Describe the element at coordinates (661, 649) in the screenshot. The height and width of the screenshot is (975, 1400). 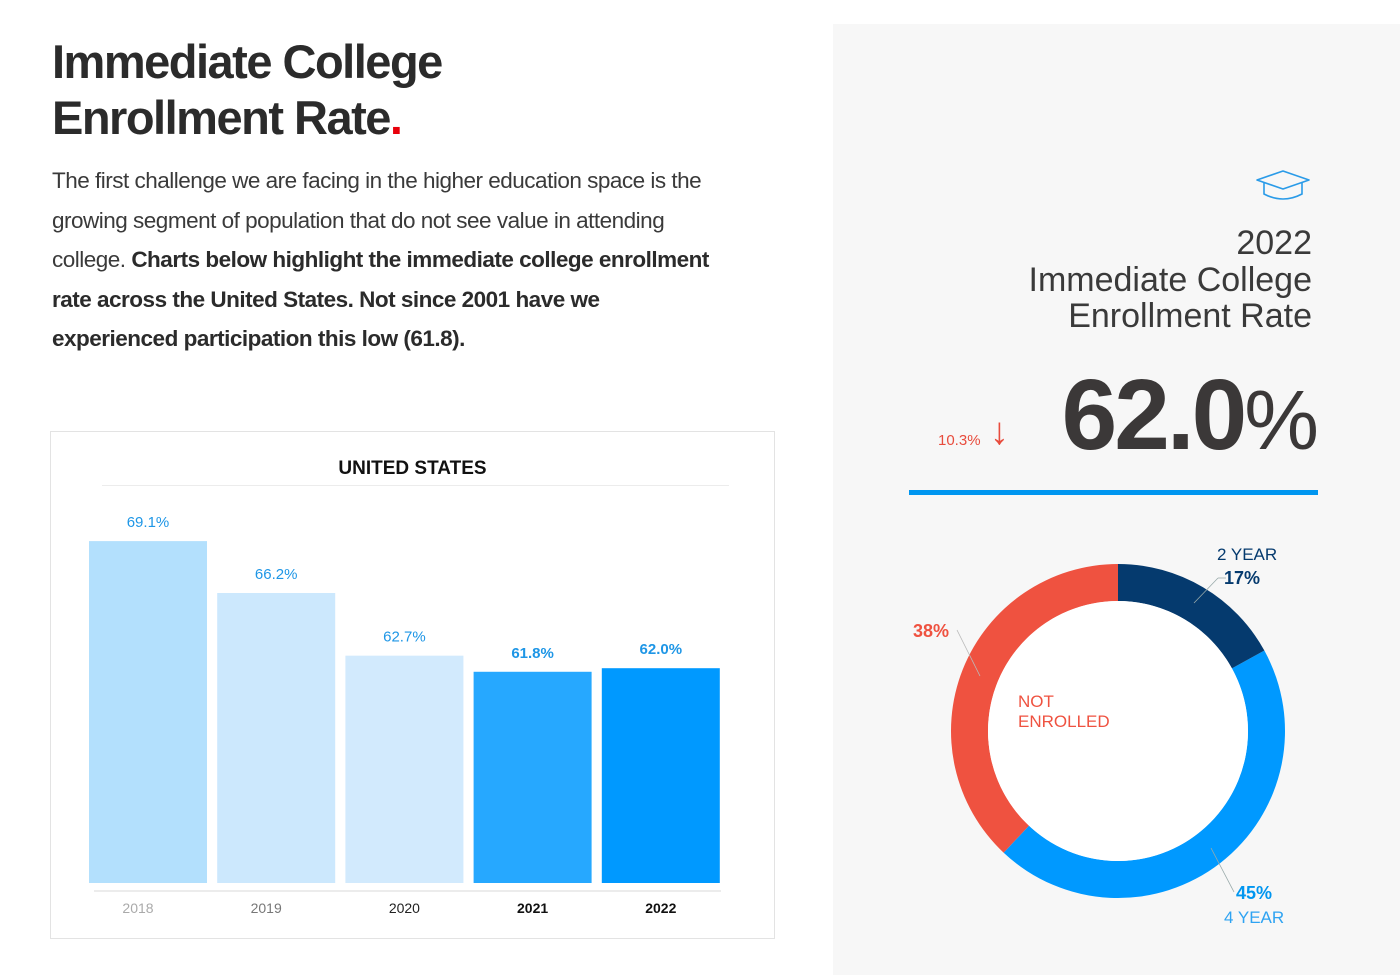
I see `bar-value-label: 62.0%` at that location.